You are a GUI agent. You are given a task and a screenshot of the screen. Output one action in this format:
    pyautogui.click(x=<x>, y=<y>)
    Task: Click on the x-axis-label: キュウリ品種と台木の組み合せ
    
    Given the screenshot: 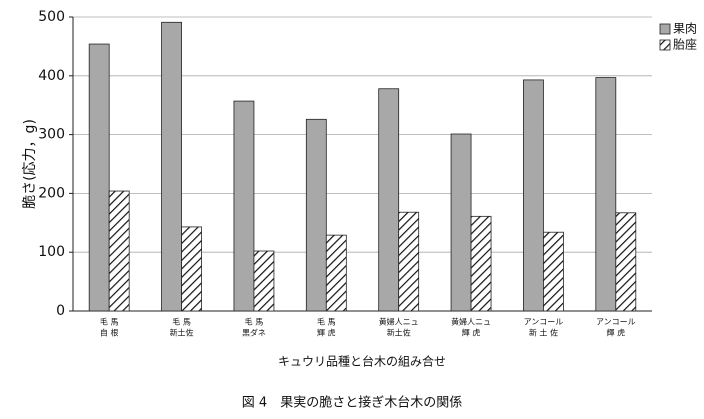 What is the action you would take?
    pyautogui.click(x=362, y=361)
    